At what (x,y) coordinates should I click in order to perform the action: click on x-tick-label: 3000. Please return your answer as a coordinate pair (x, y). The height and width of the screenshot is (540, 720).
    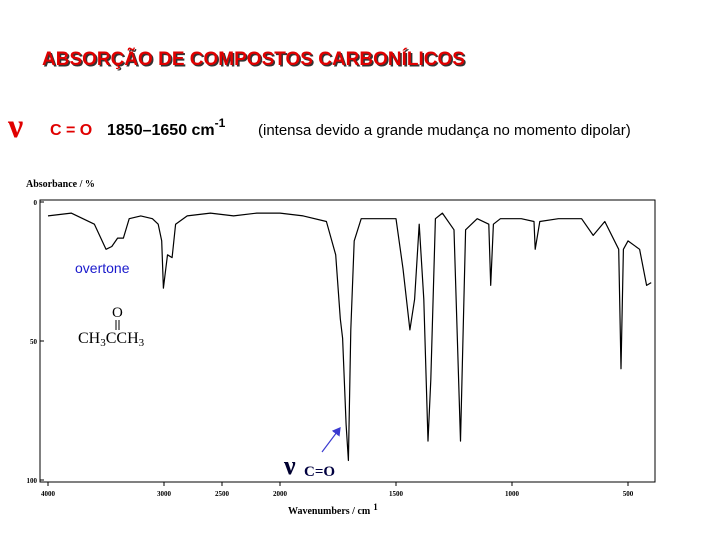
    Looking at the image, I should click on (164, 494).